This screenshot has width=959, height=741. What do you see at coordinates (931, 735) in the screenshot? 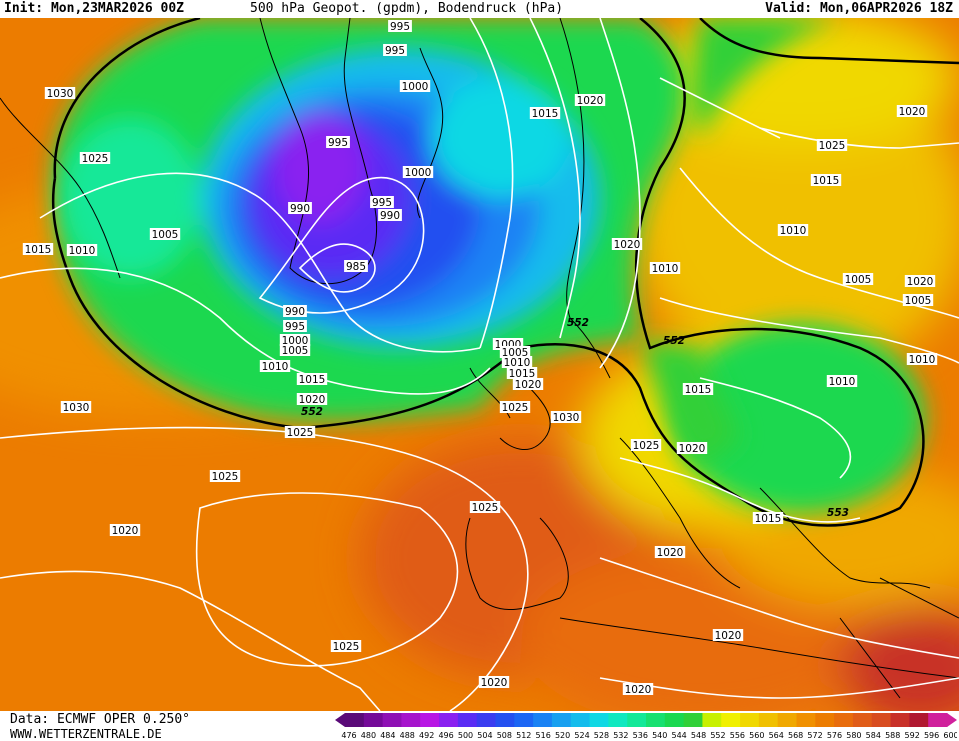
I see `colorbar-tick-label: 596` at bounding box center [931, 735].